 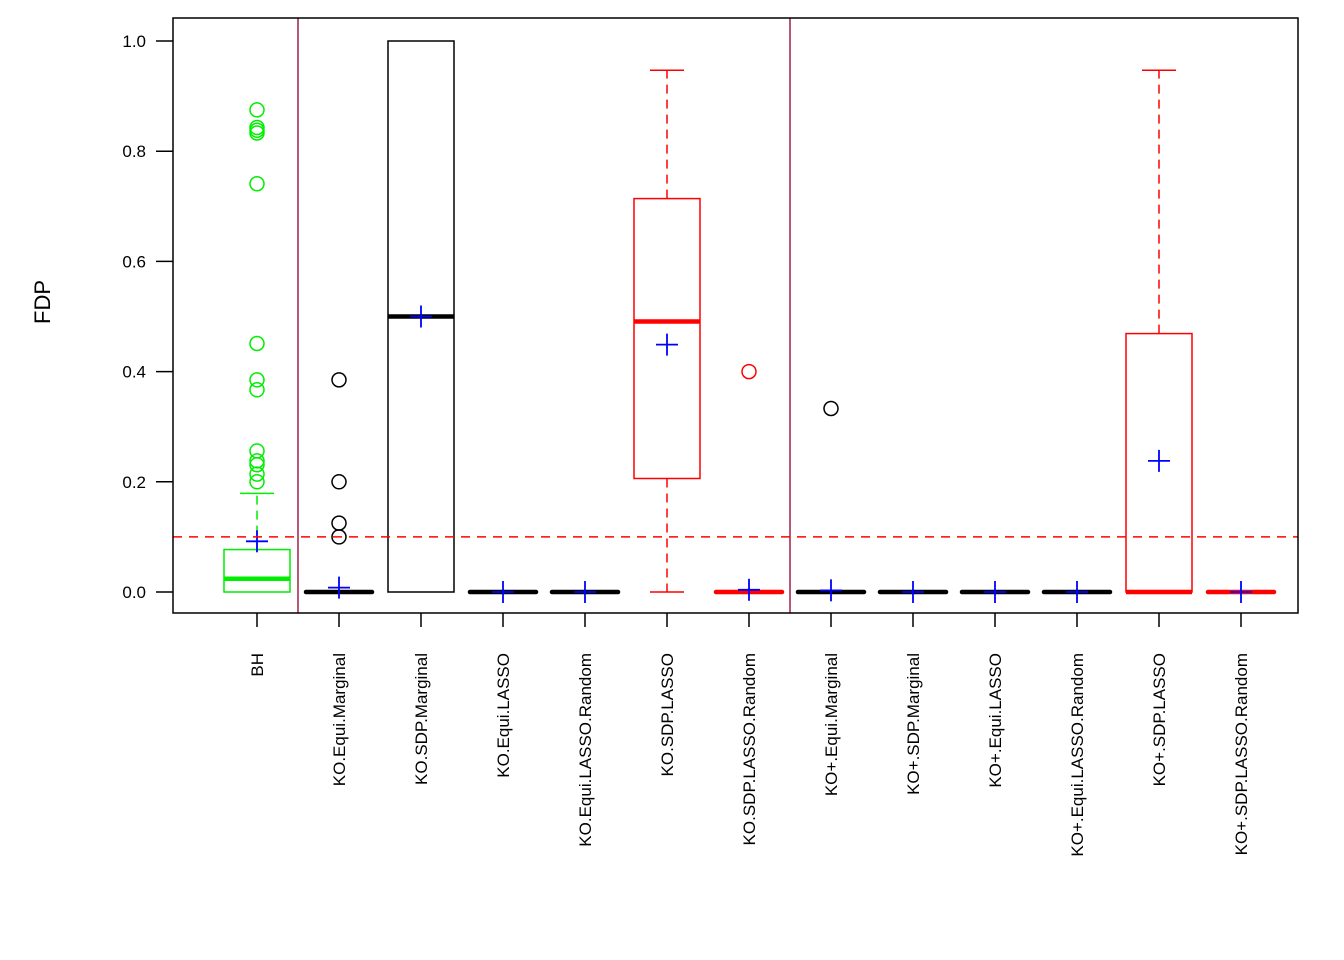 What do you see at coordinates (995, 720) in the screenshot?
I see `x-tick-label: KO+.Equi.LASSO` at bounding box center [995, 720].